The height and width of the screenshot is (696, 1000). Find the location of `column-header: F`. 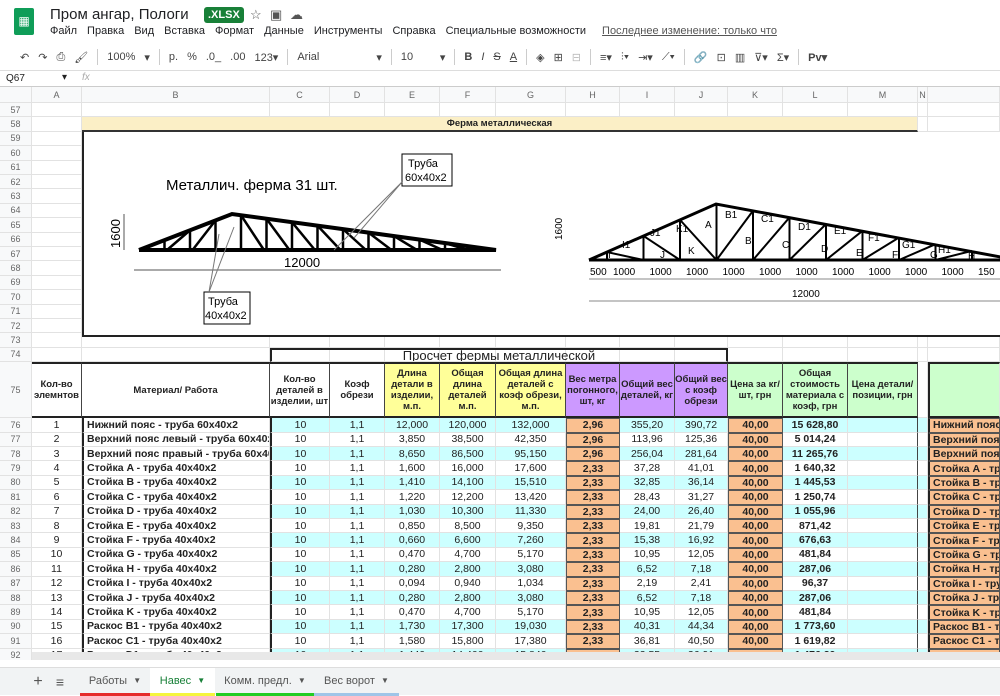

column-header: F is located at coordinates (468, 95).